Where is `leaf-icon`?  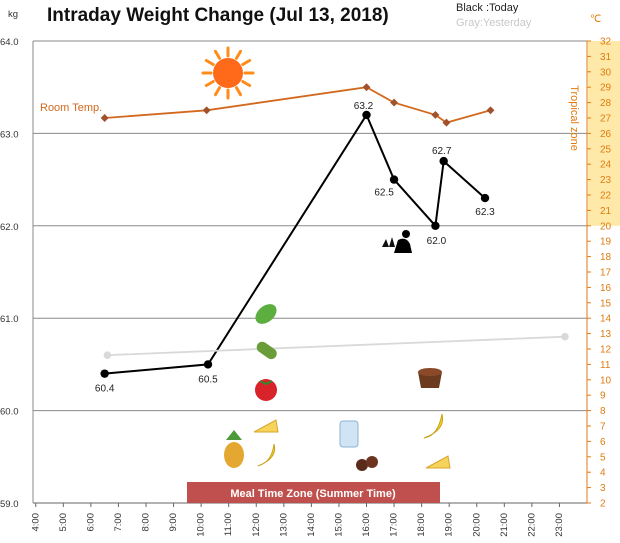
leaf-icon is located at coordinates (266, 314).